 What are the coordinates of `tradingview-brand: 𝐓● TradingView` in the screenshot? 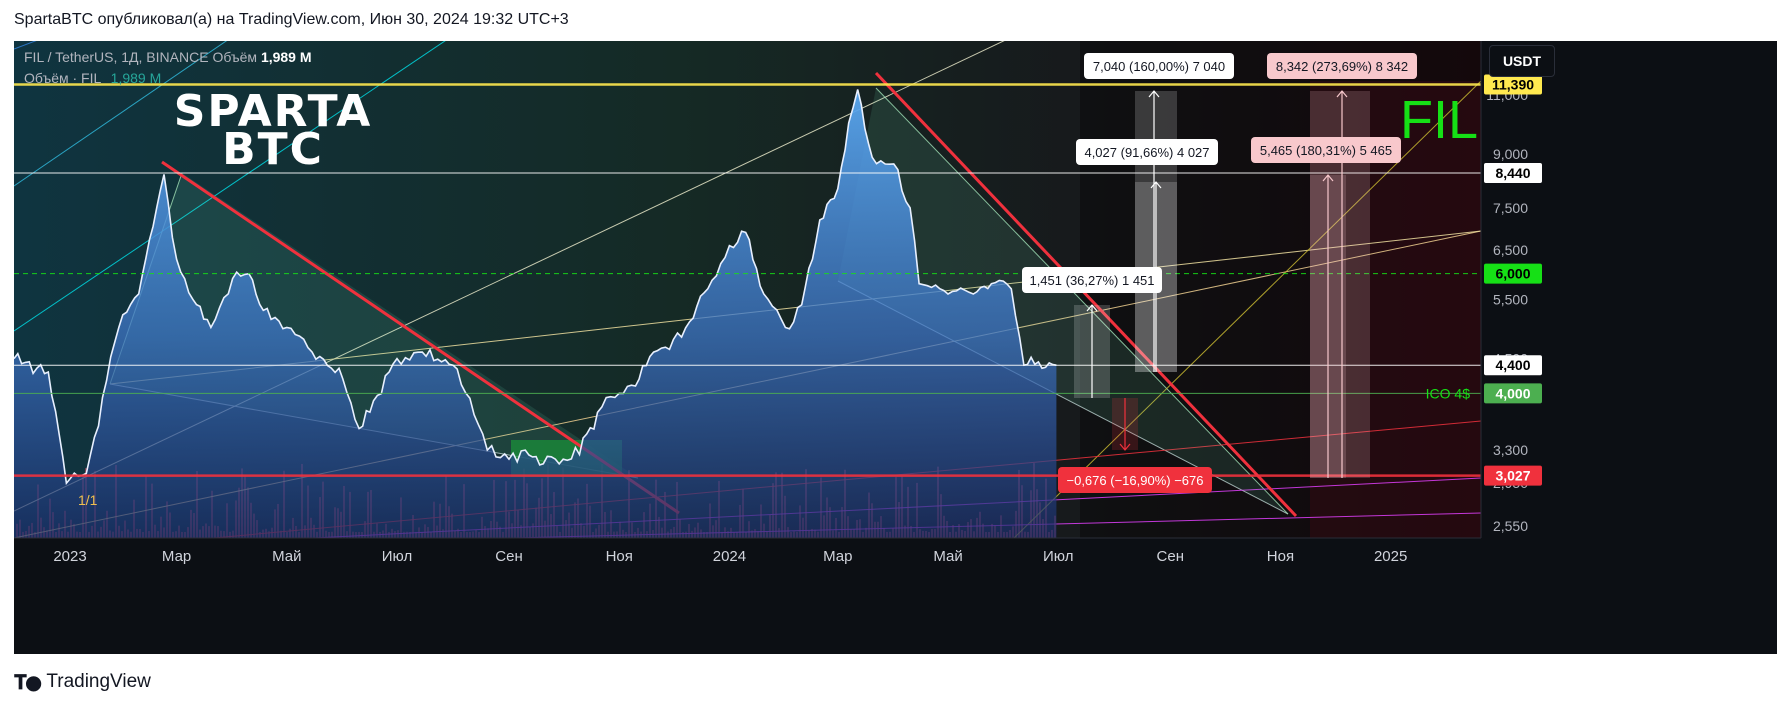 It's located at (82, 682).